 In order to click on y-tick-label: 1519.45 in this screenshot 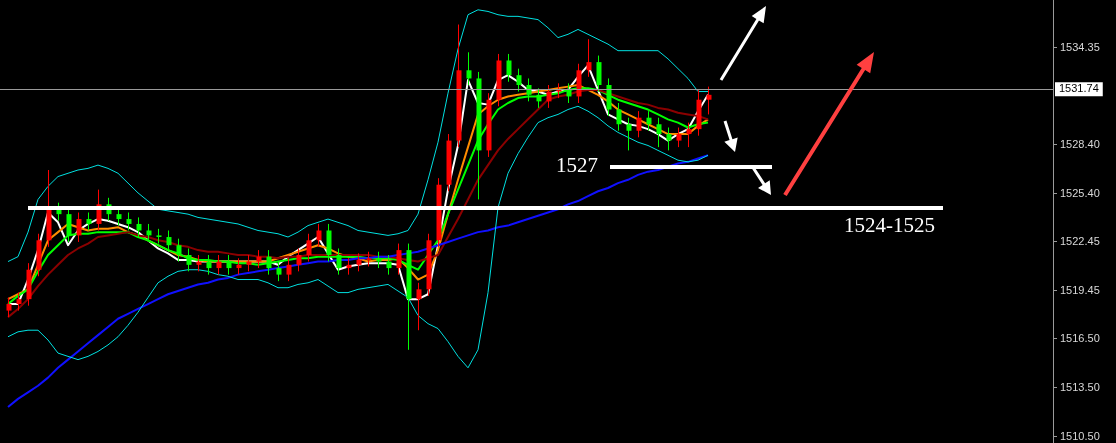, I will do `click(1080, 289)`.